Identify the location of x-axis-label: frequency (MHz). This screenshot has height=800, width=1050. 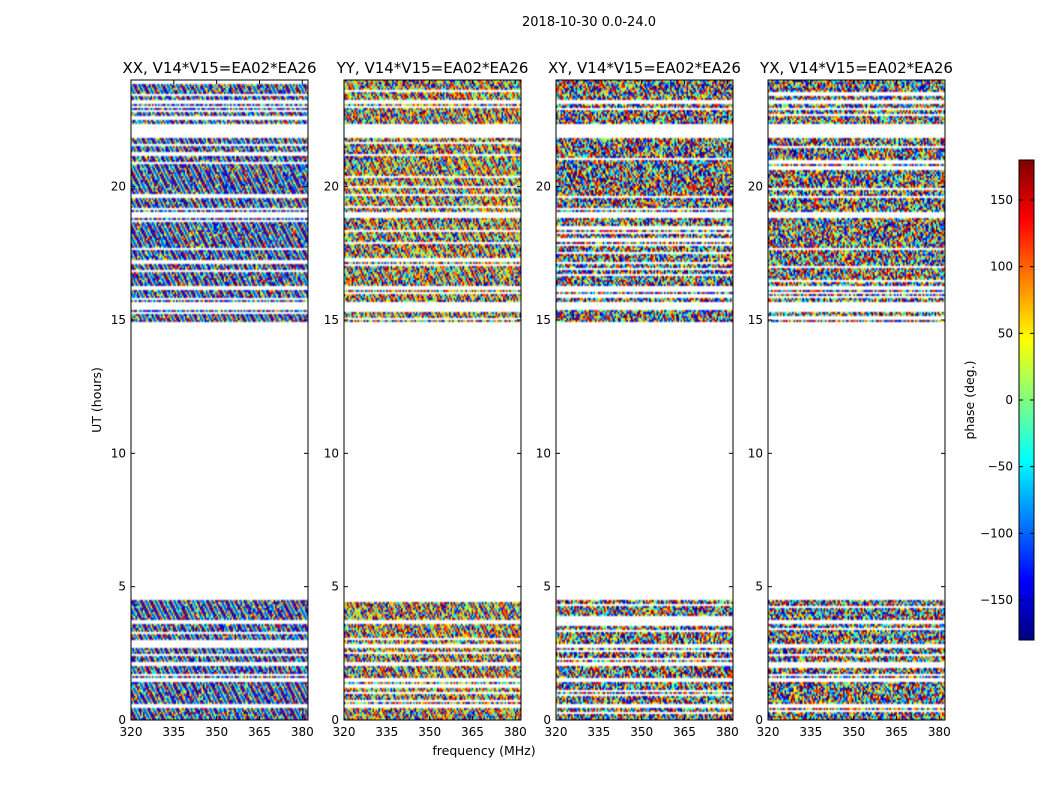
(483, 750).